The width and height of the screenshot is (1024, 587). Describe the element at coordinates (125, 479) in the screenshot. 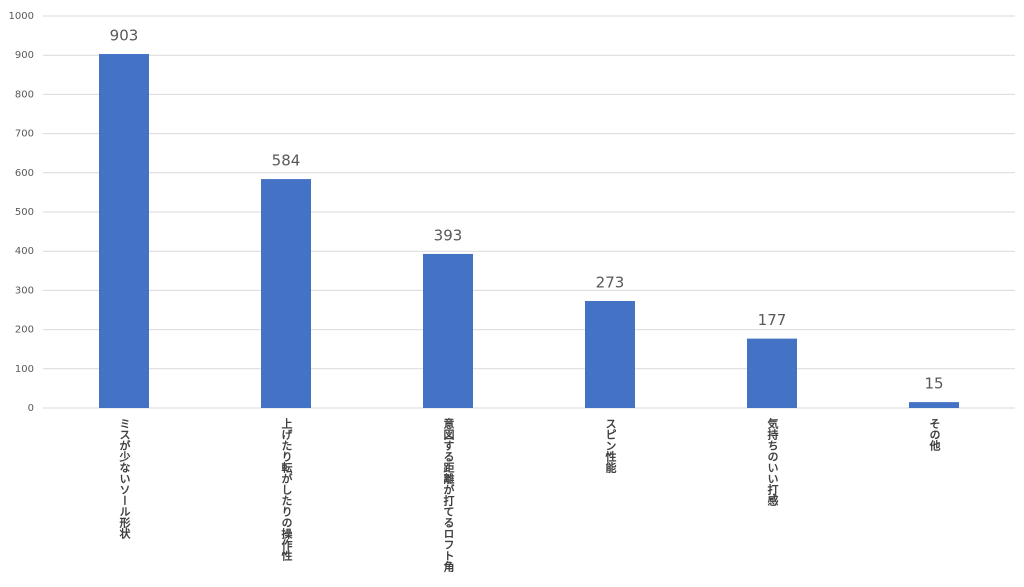

I see `x-tick-label: ミスが少ないソール形状` at that location.